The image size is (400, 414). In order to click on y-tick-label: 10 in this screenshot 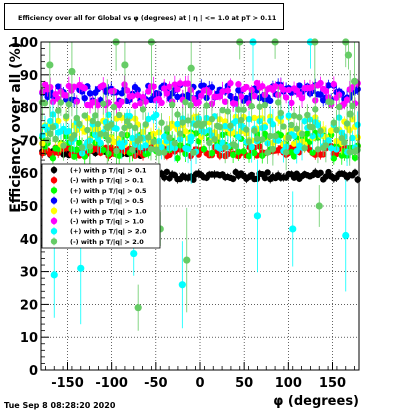, I will do `click(29, 338)`.